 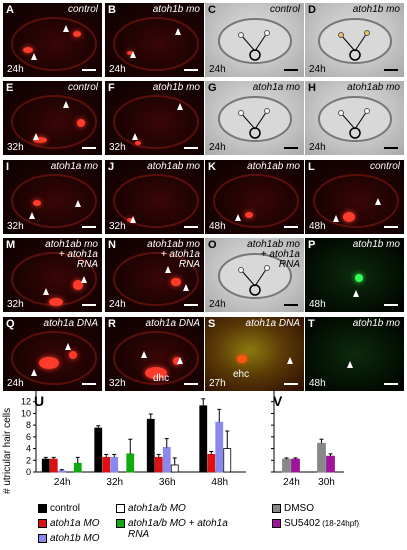 What do you see at coordinates (186, 529) in the screenshot?
I see `legend-item-atoh1ab-mo-rna: atoh1a/b MO + atoh1a RNA` at bounding box center [186, 529].